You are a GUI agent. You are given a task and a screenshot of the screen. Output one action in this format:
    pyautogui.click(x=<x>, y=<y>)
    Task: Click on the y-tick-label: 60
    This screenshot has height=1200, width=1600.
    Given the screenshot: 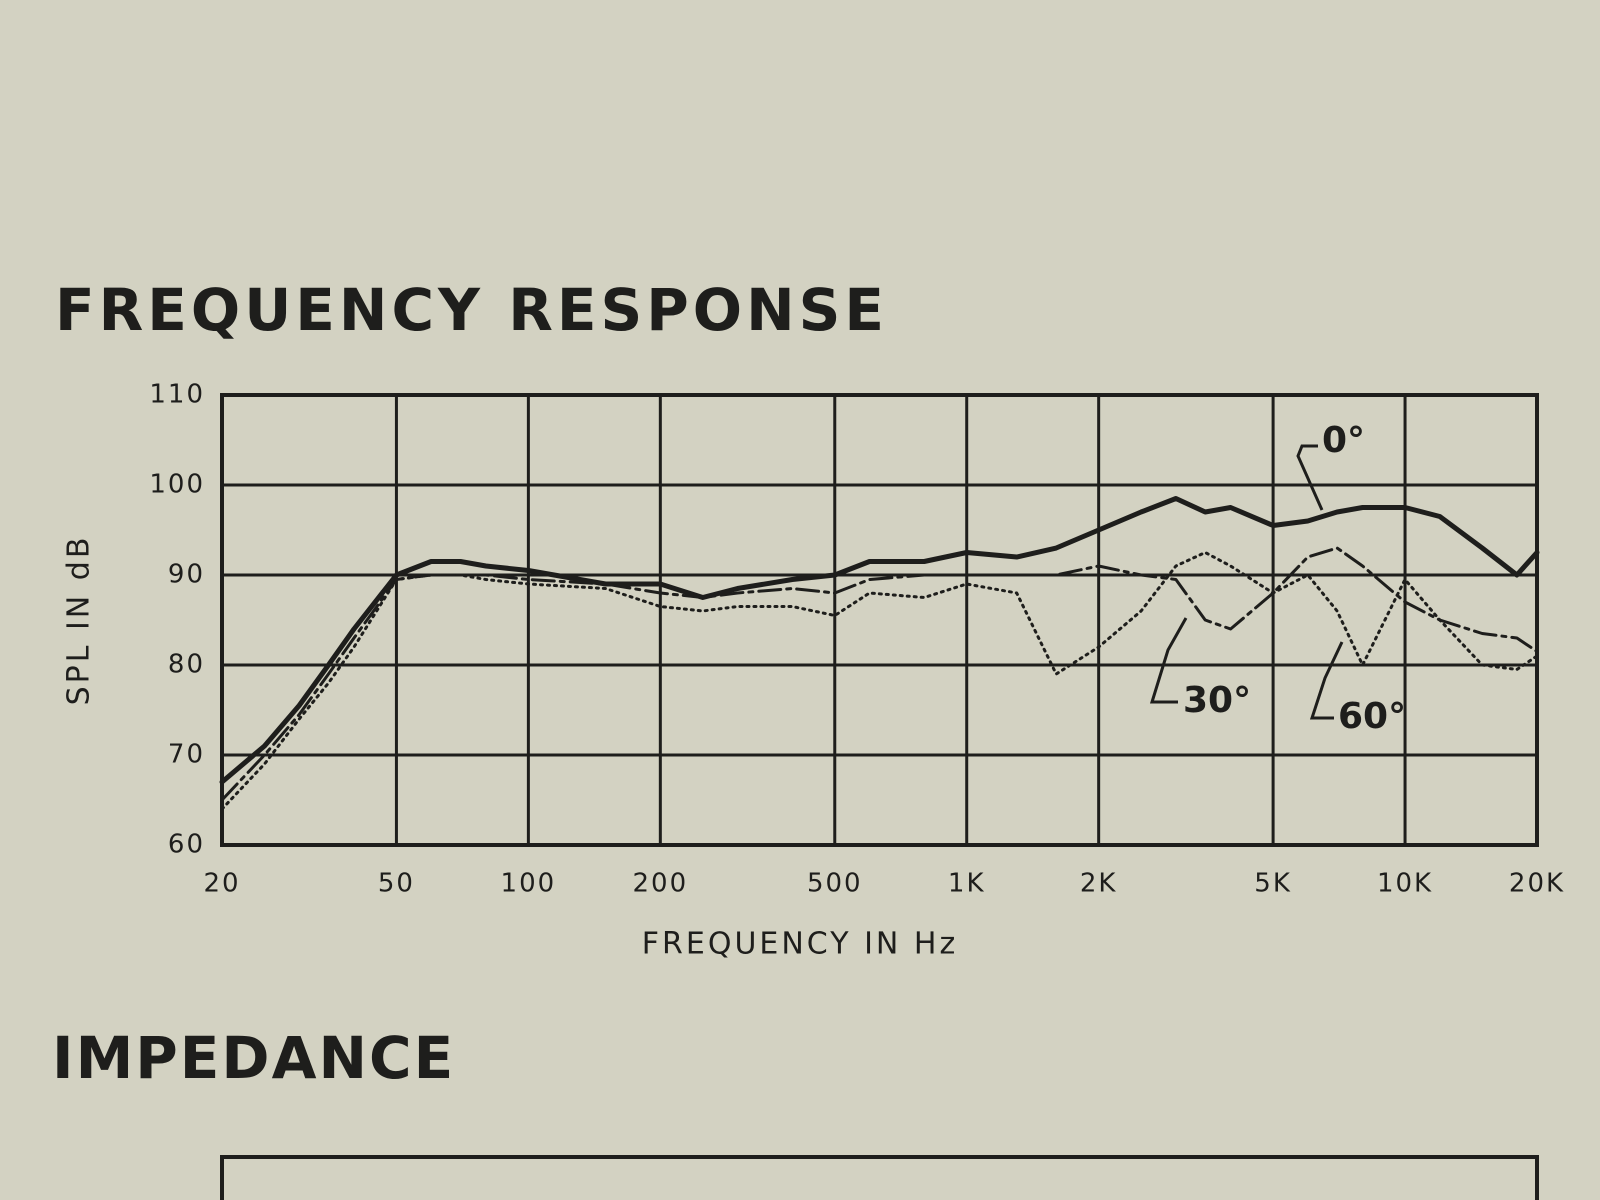 What is the action you would take?
    pyautogui.click(x=186, y=845)
    